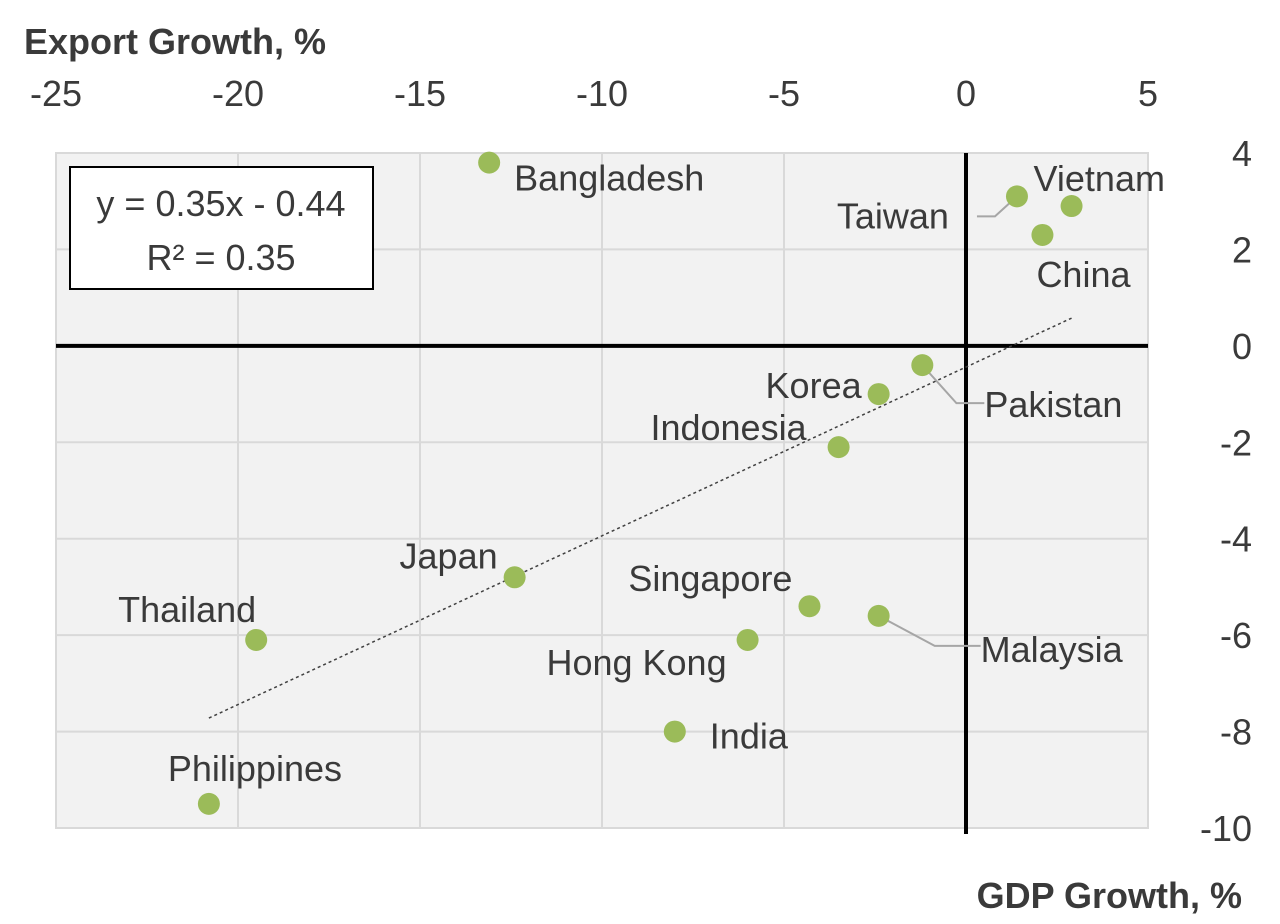 Image resolution: width=1280 pixels, height=924 pixels. Describe the element at coordinates (1109, 895) in the screenshot. I see `x-axis-title: GDP Growth, %` at that location.